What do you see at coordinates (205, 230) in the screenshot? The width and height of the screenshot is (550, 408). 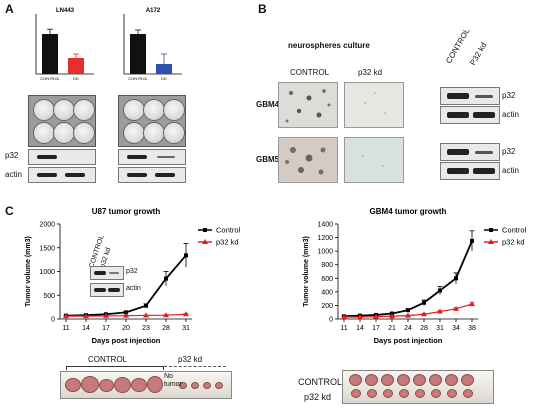 I see `legend-marker-control` at bounding box center [205, 230].